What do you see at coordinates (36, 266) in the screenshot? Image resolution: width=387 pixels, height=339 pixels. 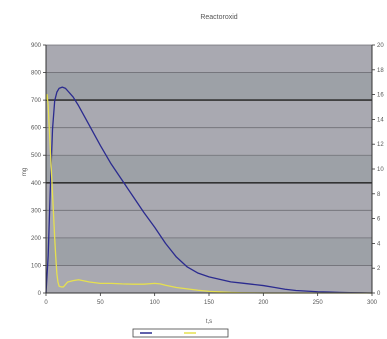 I see `y-tick-label: 100` at bounding box center [36, 266].